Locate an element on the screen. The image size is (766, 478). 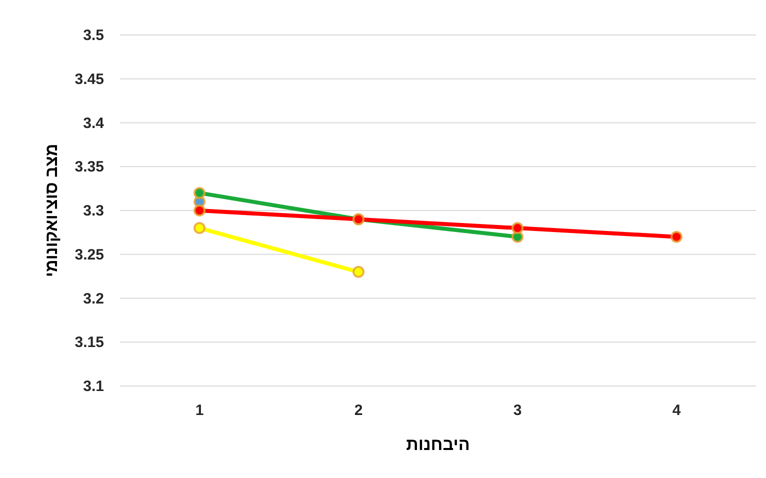
x-tick-label: 3 is located at coordinates (517, 410).